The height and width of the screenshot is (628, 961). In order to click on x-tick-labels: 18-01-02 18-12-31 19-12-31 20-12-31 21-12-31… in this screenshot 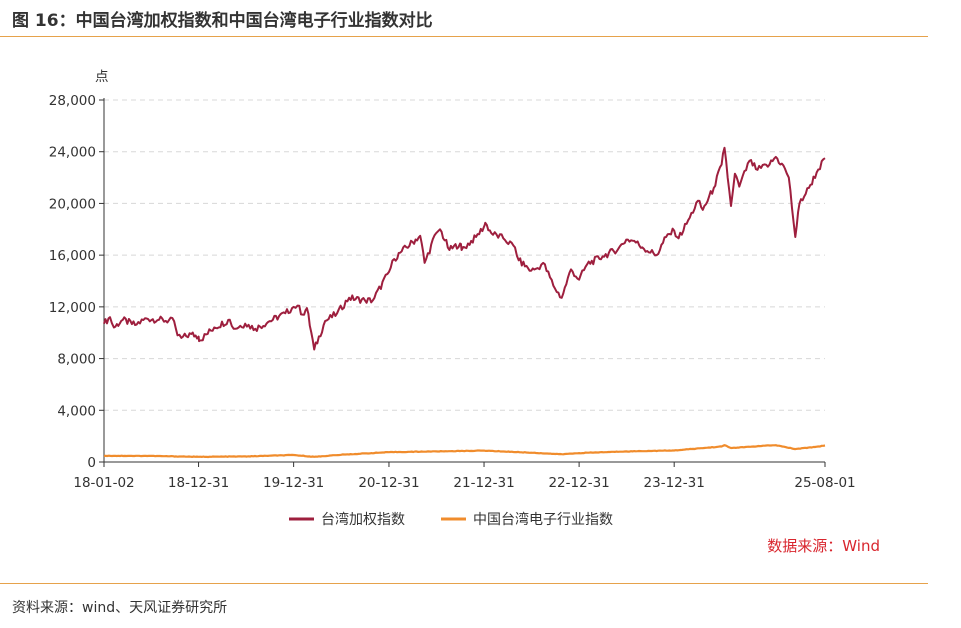, I will do `click(464, 483)`.